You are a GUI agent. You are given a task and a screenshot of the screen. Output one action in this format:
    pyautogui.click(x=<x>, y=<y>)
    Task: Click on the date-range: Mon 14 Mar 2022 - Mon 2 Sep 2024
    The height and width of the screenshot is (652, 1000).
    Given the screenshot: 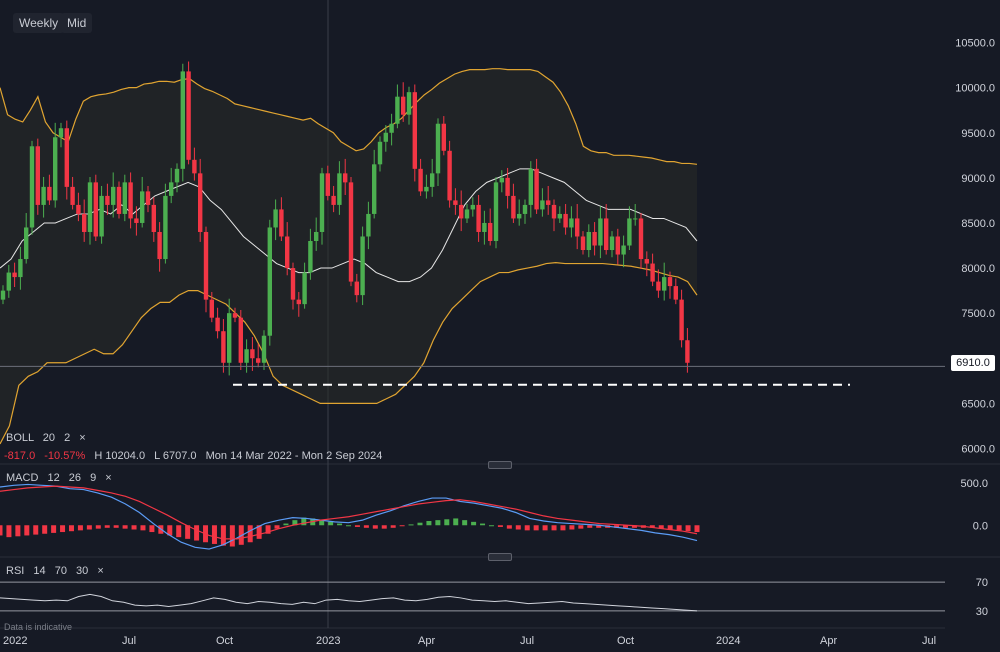 What is the action you would take?
    pyautogui.click(x=294, y=456)
    